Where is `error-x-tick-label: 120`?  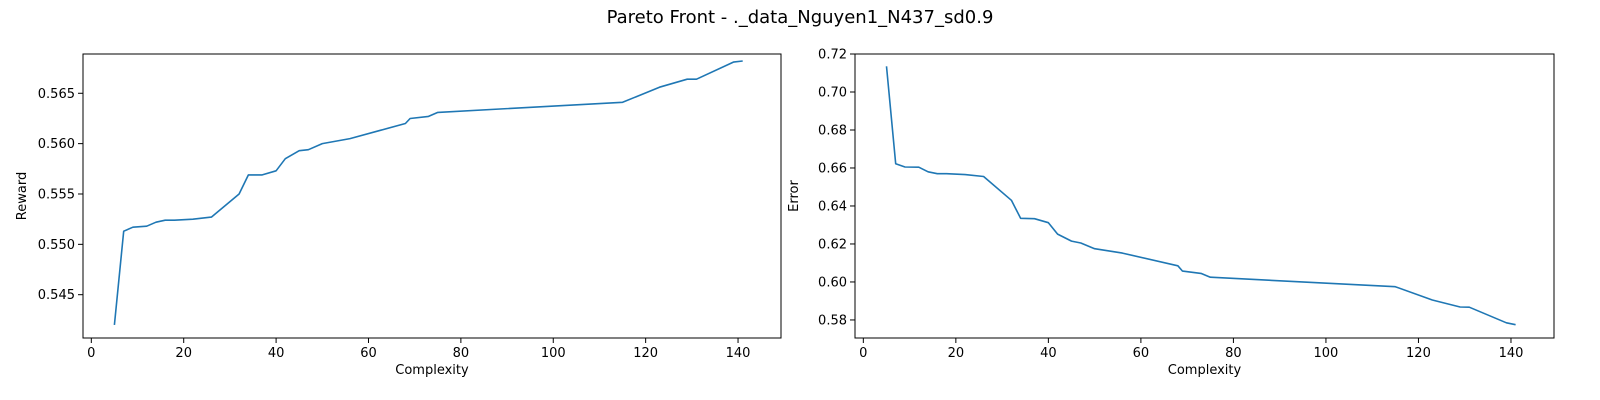 error-x-tick-label: 120 is located at coordinates (1418, 353).